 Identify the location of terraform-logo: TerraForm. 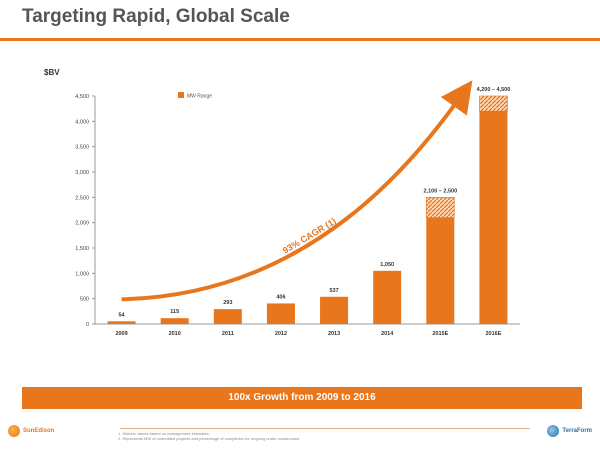
(569, 431).